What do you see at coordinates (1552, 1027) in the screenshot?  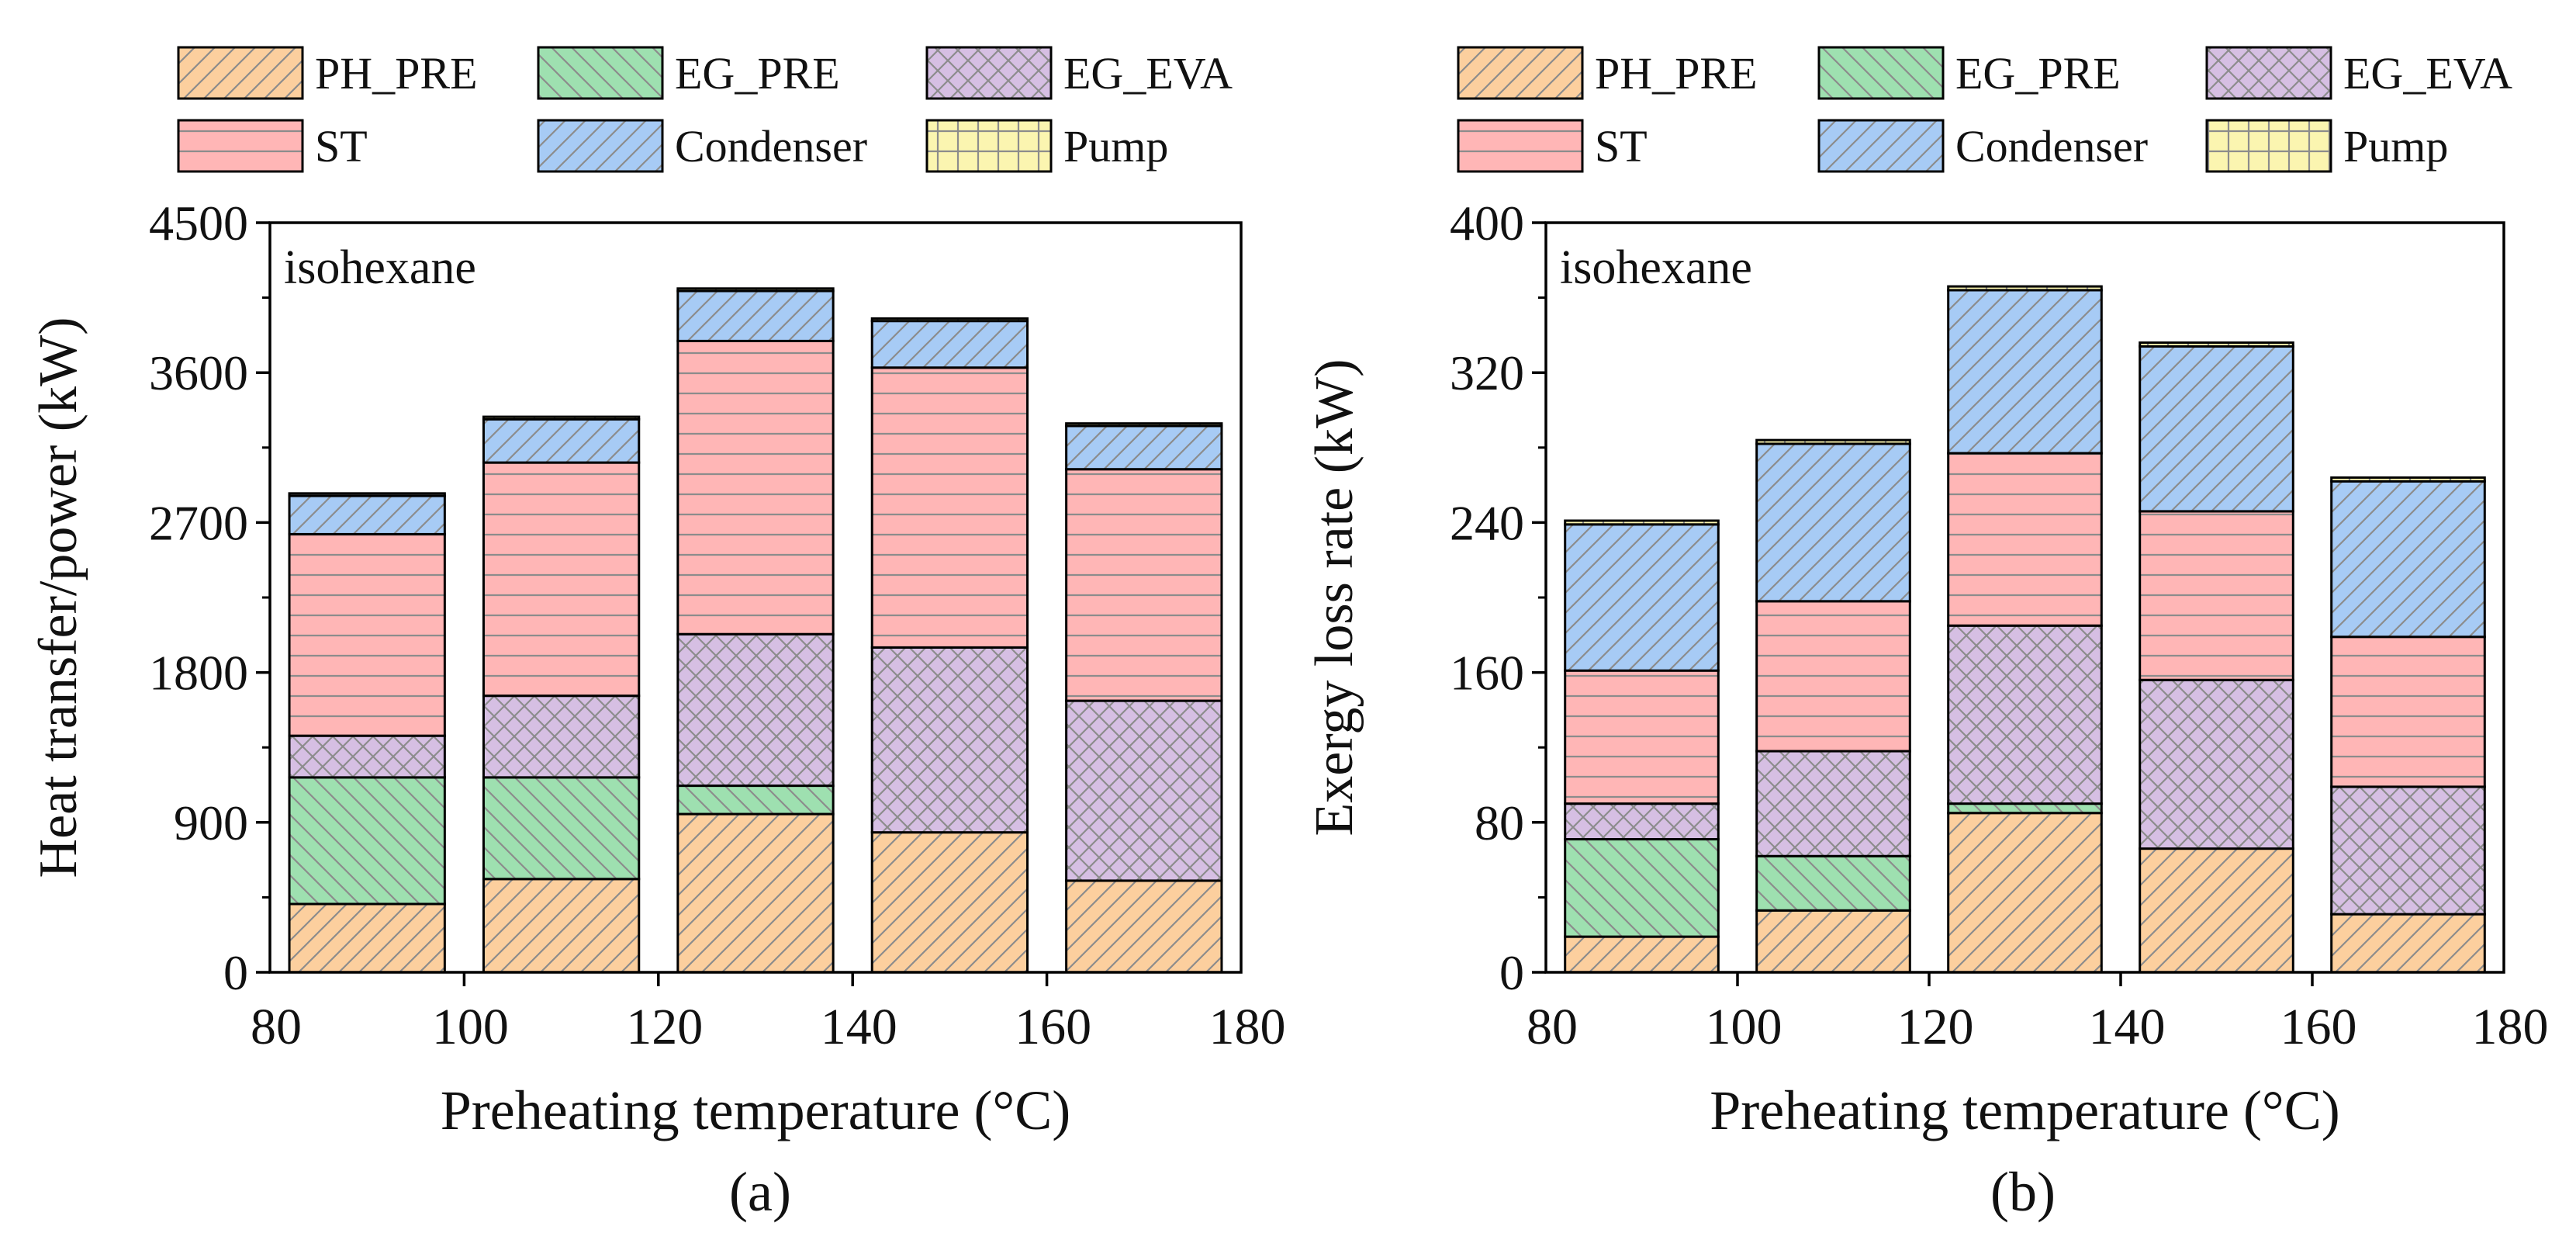 I see `x-tick-label: 80` at bounding box center [1552, 1027].